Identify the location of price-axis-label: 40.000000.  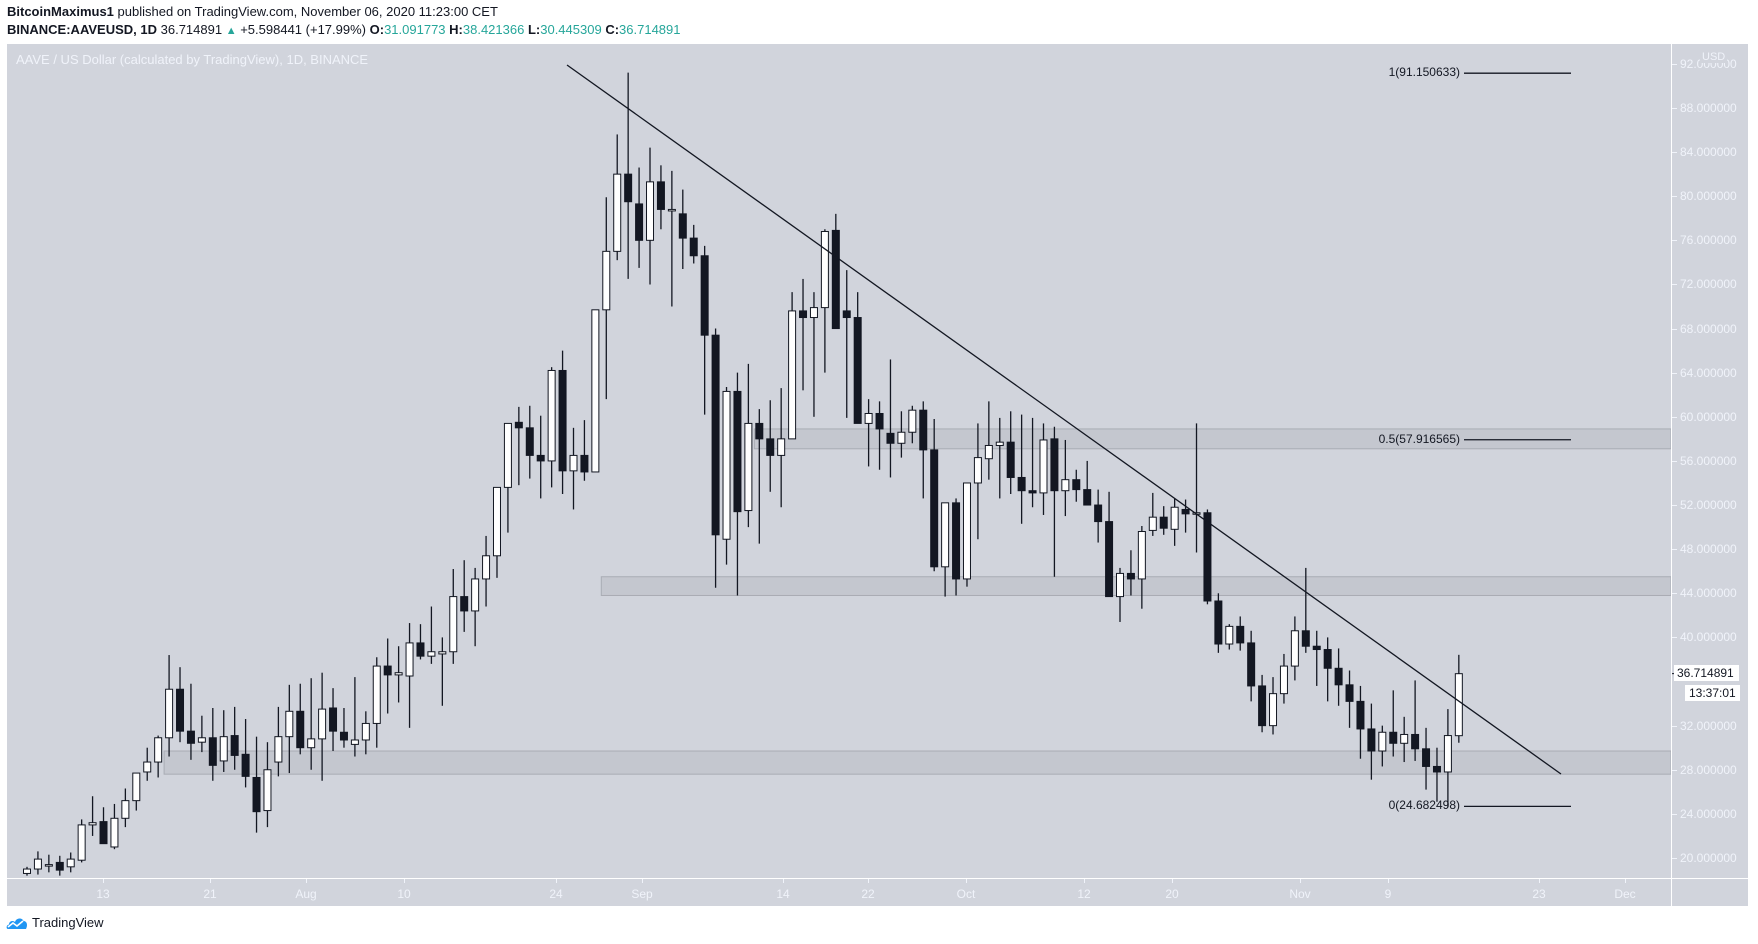
(1708, 637).